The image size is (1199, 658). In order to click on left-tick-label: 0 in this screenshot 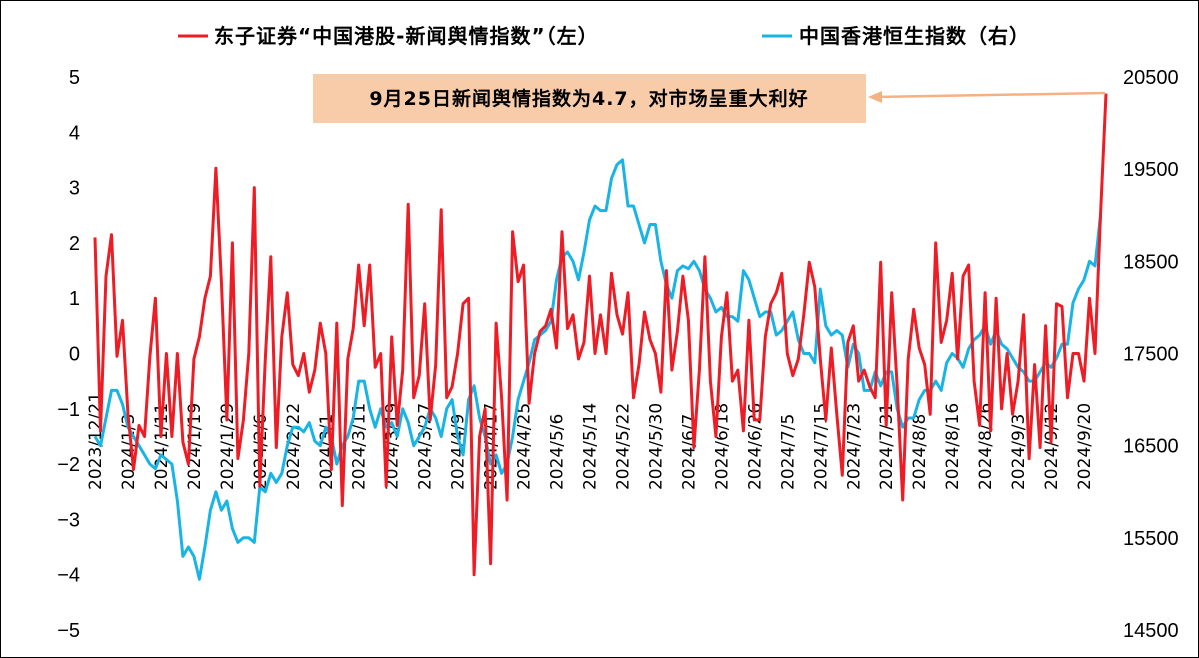, I will do `click(74, 355)`.